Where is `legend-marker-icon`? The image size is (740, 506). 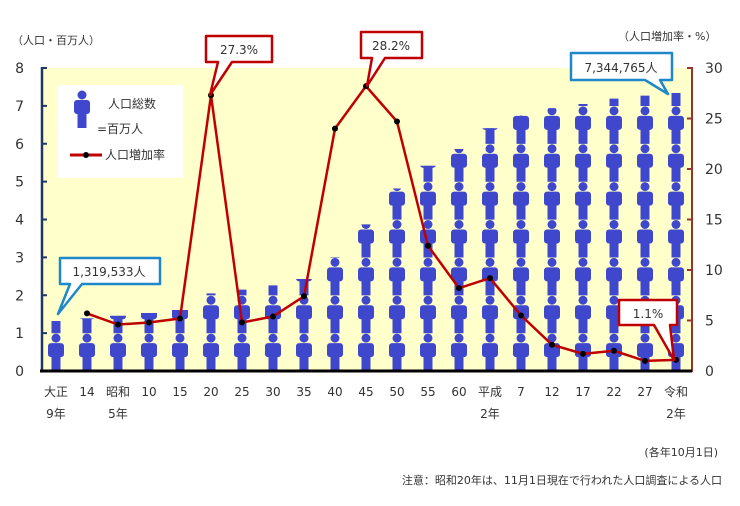 legend-marker-icon is located at coordinates (86, 155).